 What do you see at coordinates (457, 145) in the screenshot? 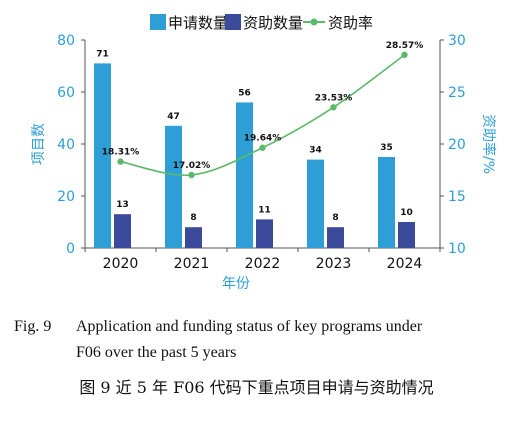
I see `y-right-tick-label: 20` at bounding box center [457, 145].